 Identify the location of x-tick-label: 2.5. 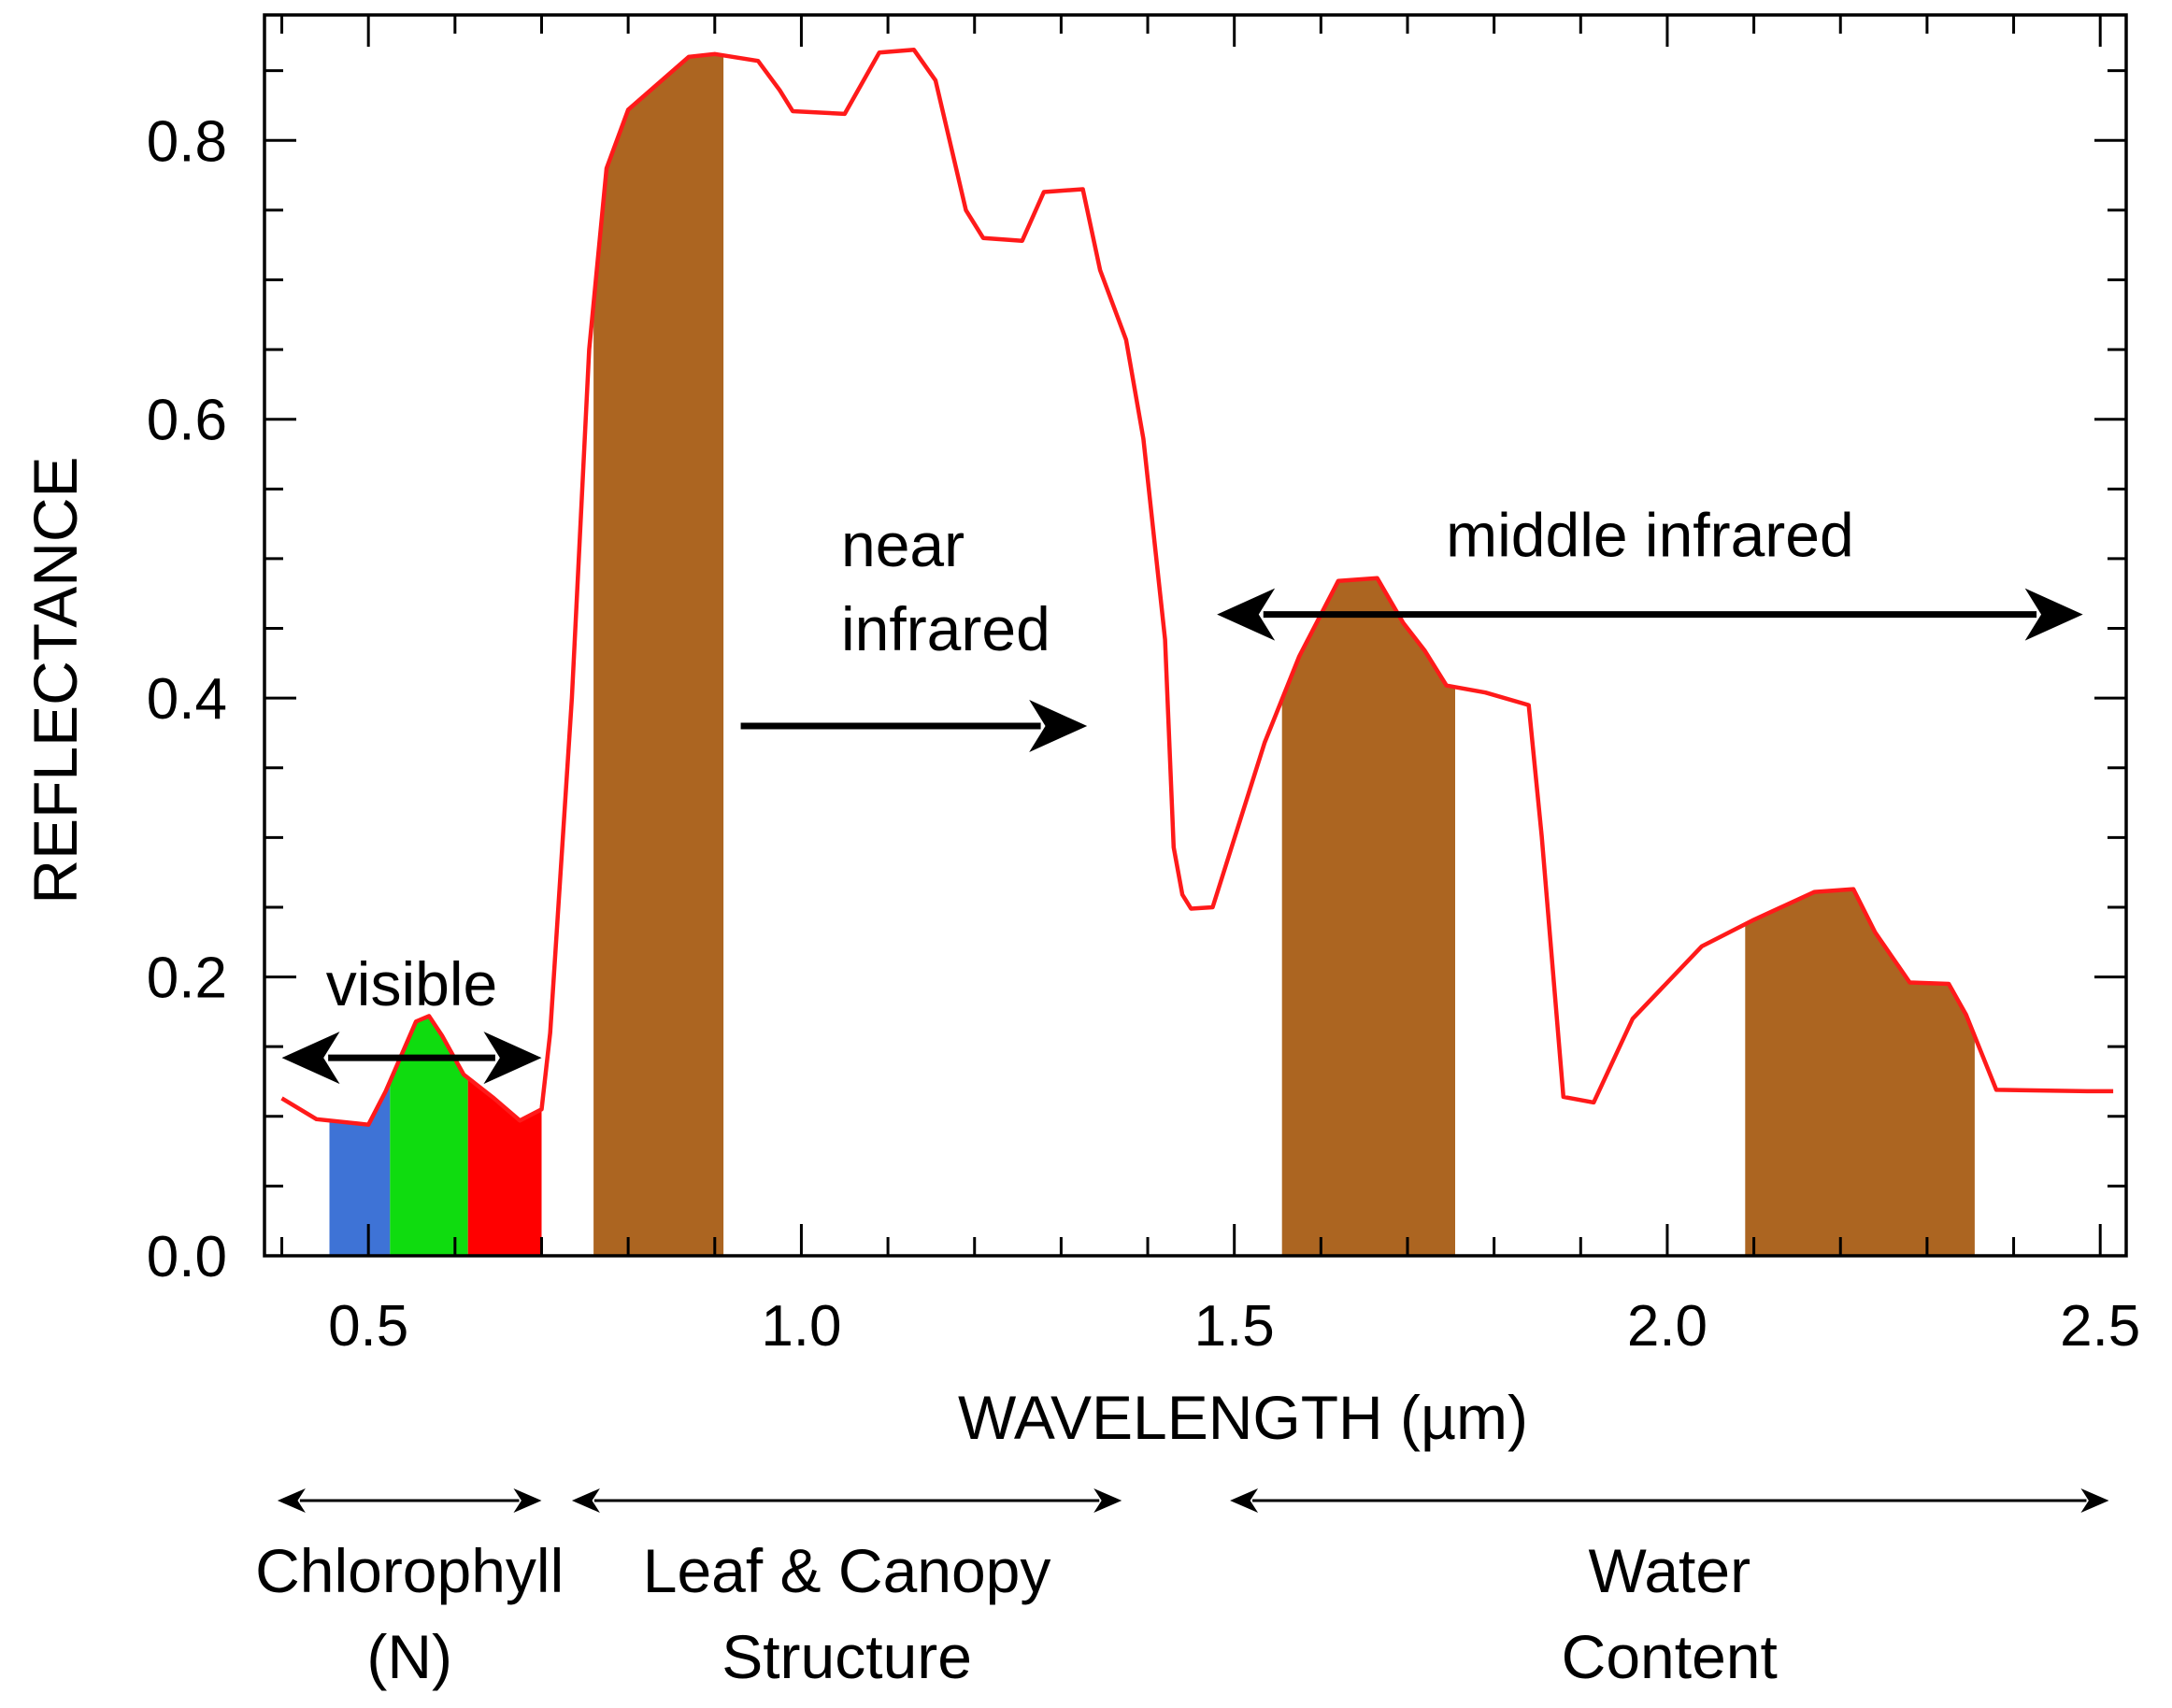
(2100, 1327).